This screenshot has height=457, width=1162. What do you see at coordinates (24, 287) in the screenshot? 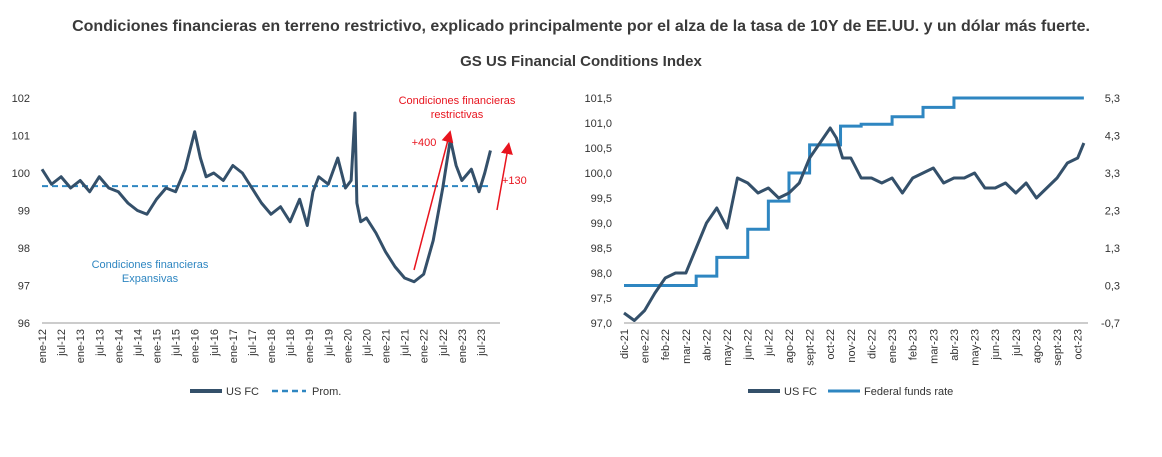
I see `left-y-tick: 97` at bounding box center [24, 287].